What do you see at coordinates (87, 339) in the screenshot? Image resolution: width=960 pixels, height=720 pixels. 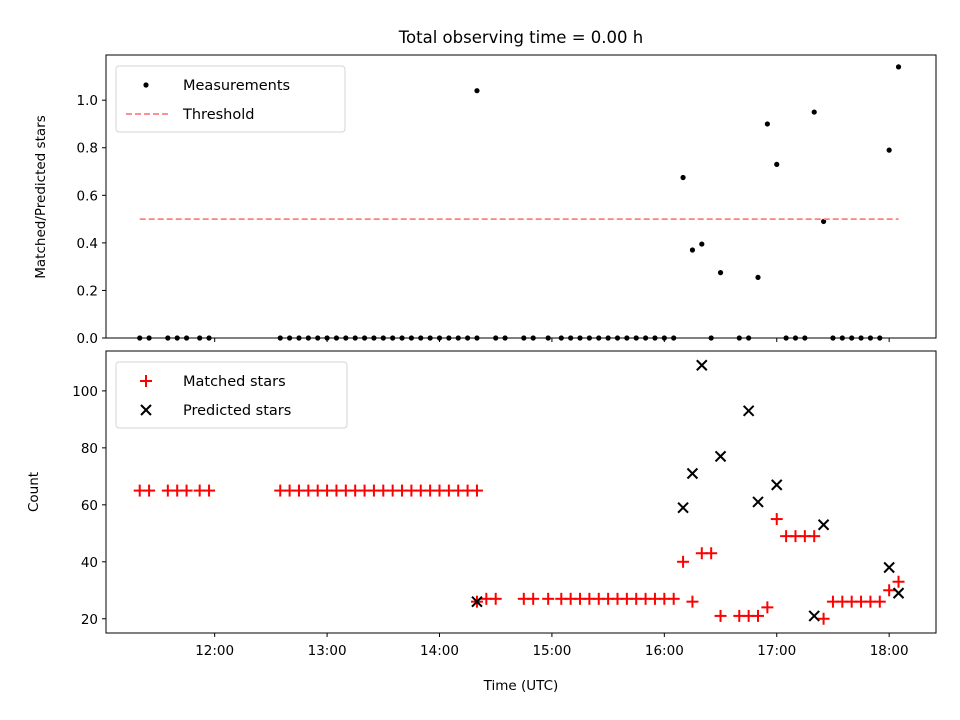 I see `y-tick-label: 0.0` at bounding box center [87, 339].